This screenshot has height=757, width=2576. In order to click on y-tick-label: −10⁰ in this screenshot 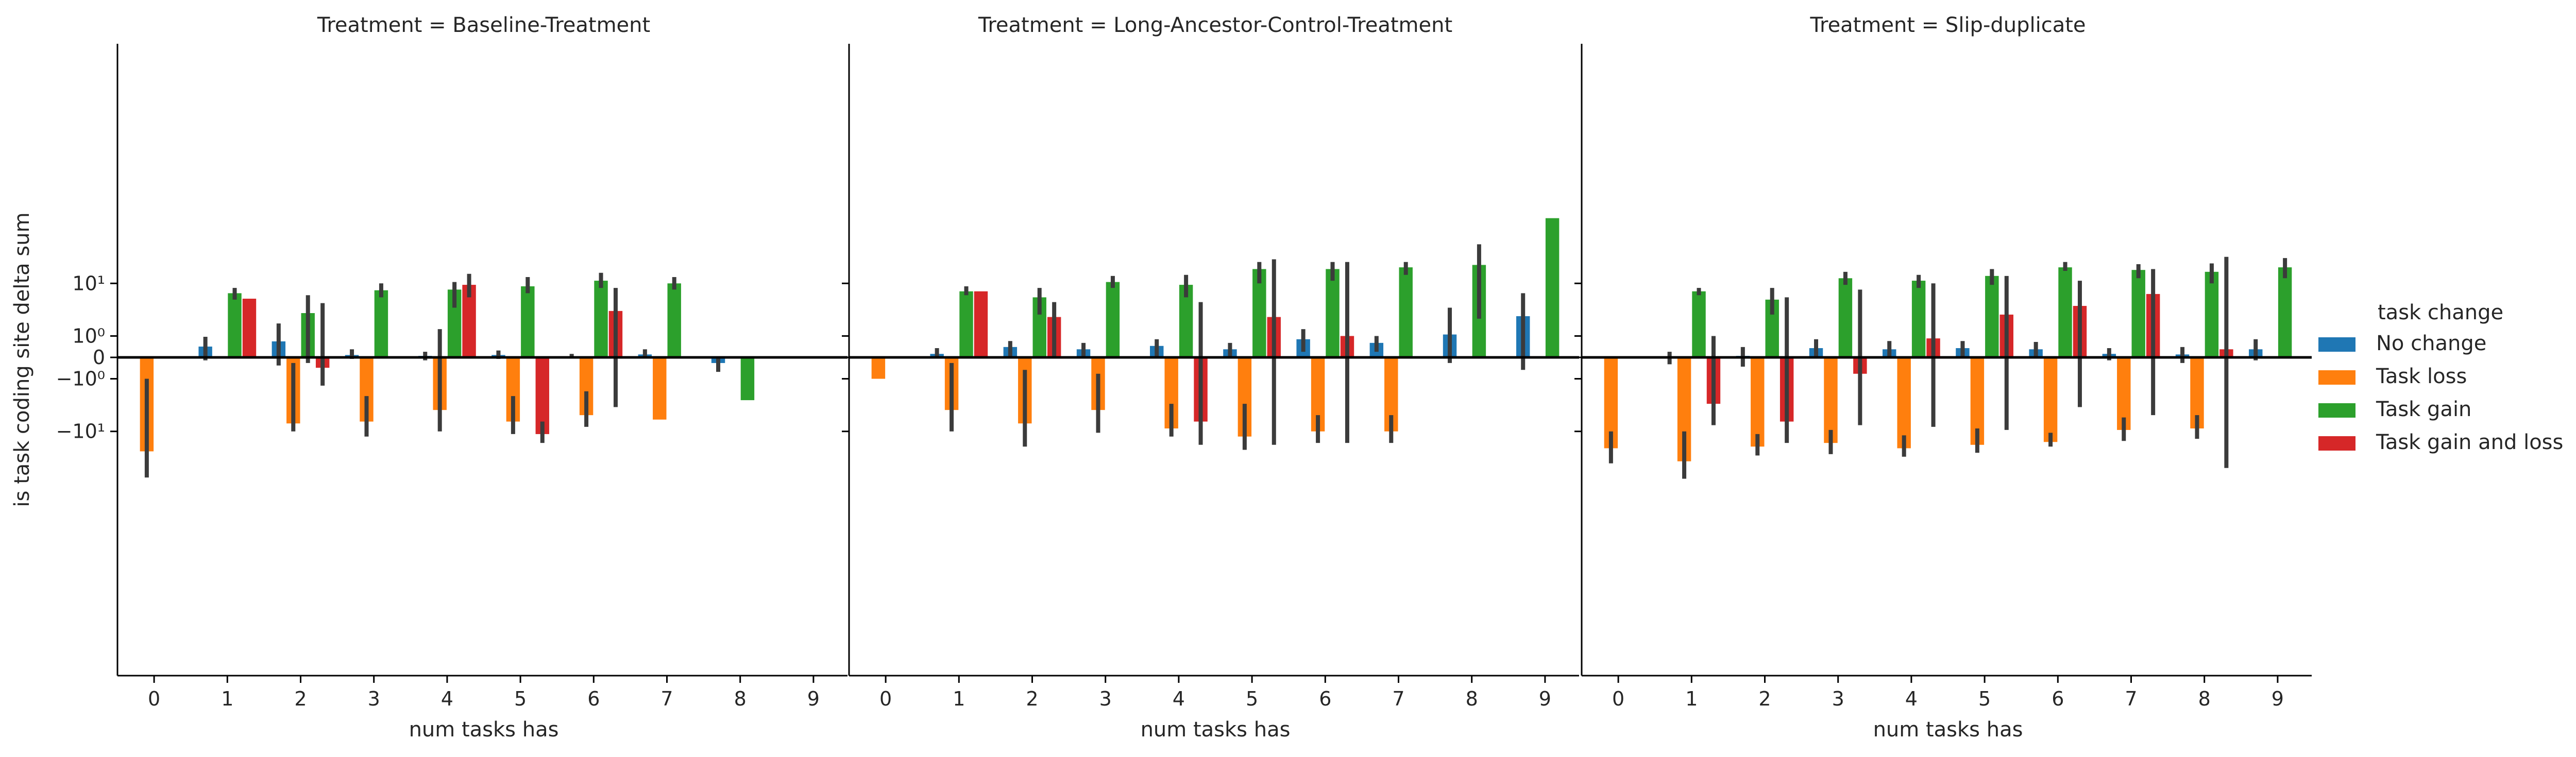, I will do `click(80, 379)`.